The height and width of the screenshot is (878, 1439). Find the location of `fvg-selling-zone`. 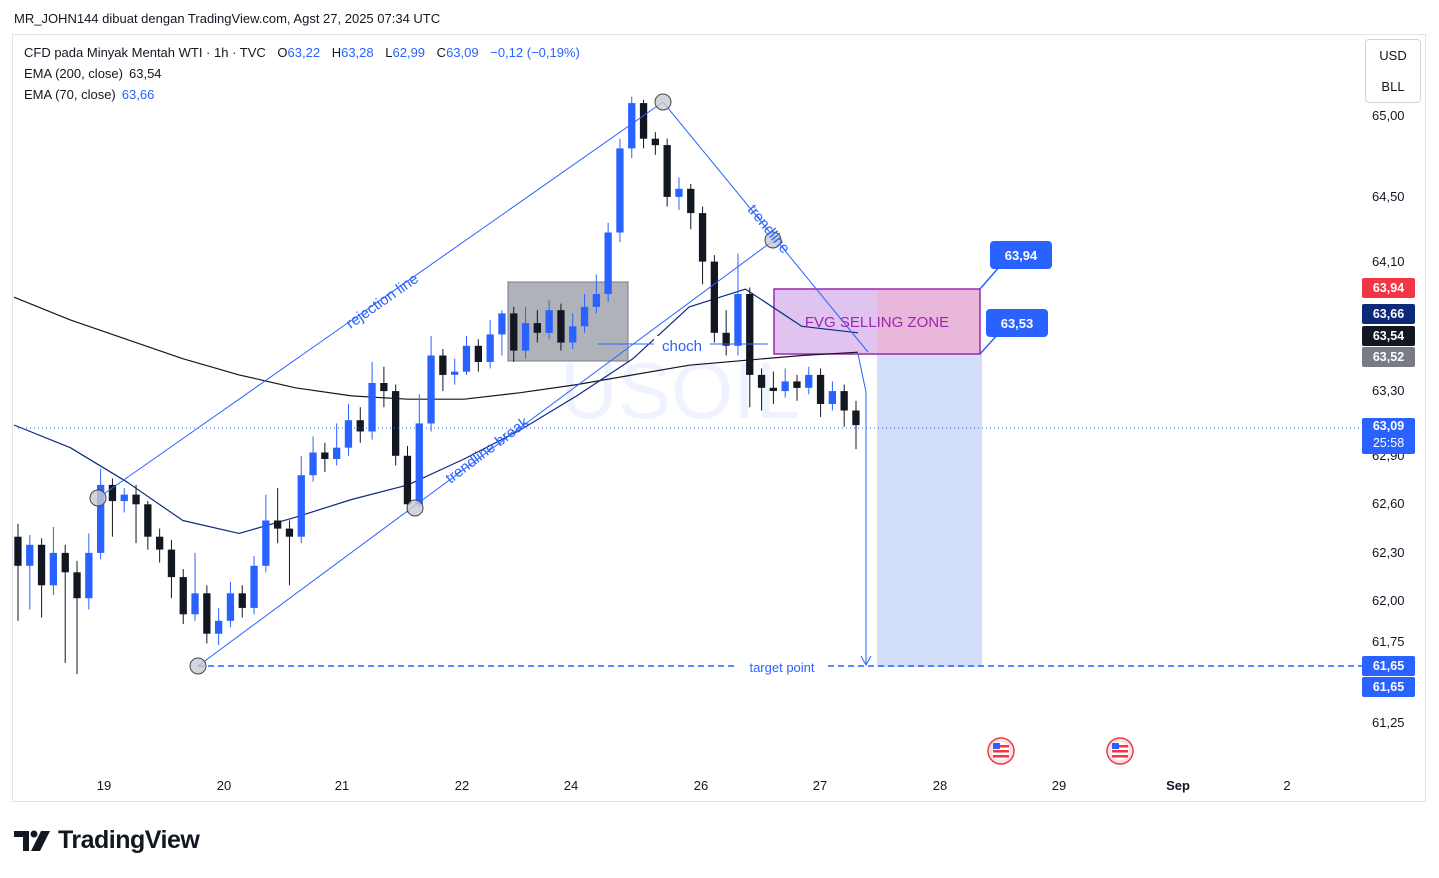

fvg-selling-zone is located at coordinates (877, 321).